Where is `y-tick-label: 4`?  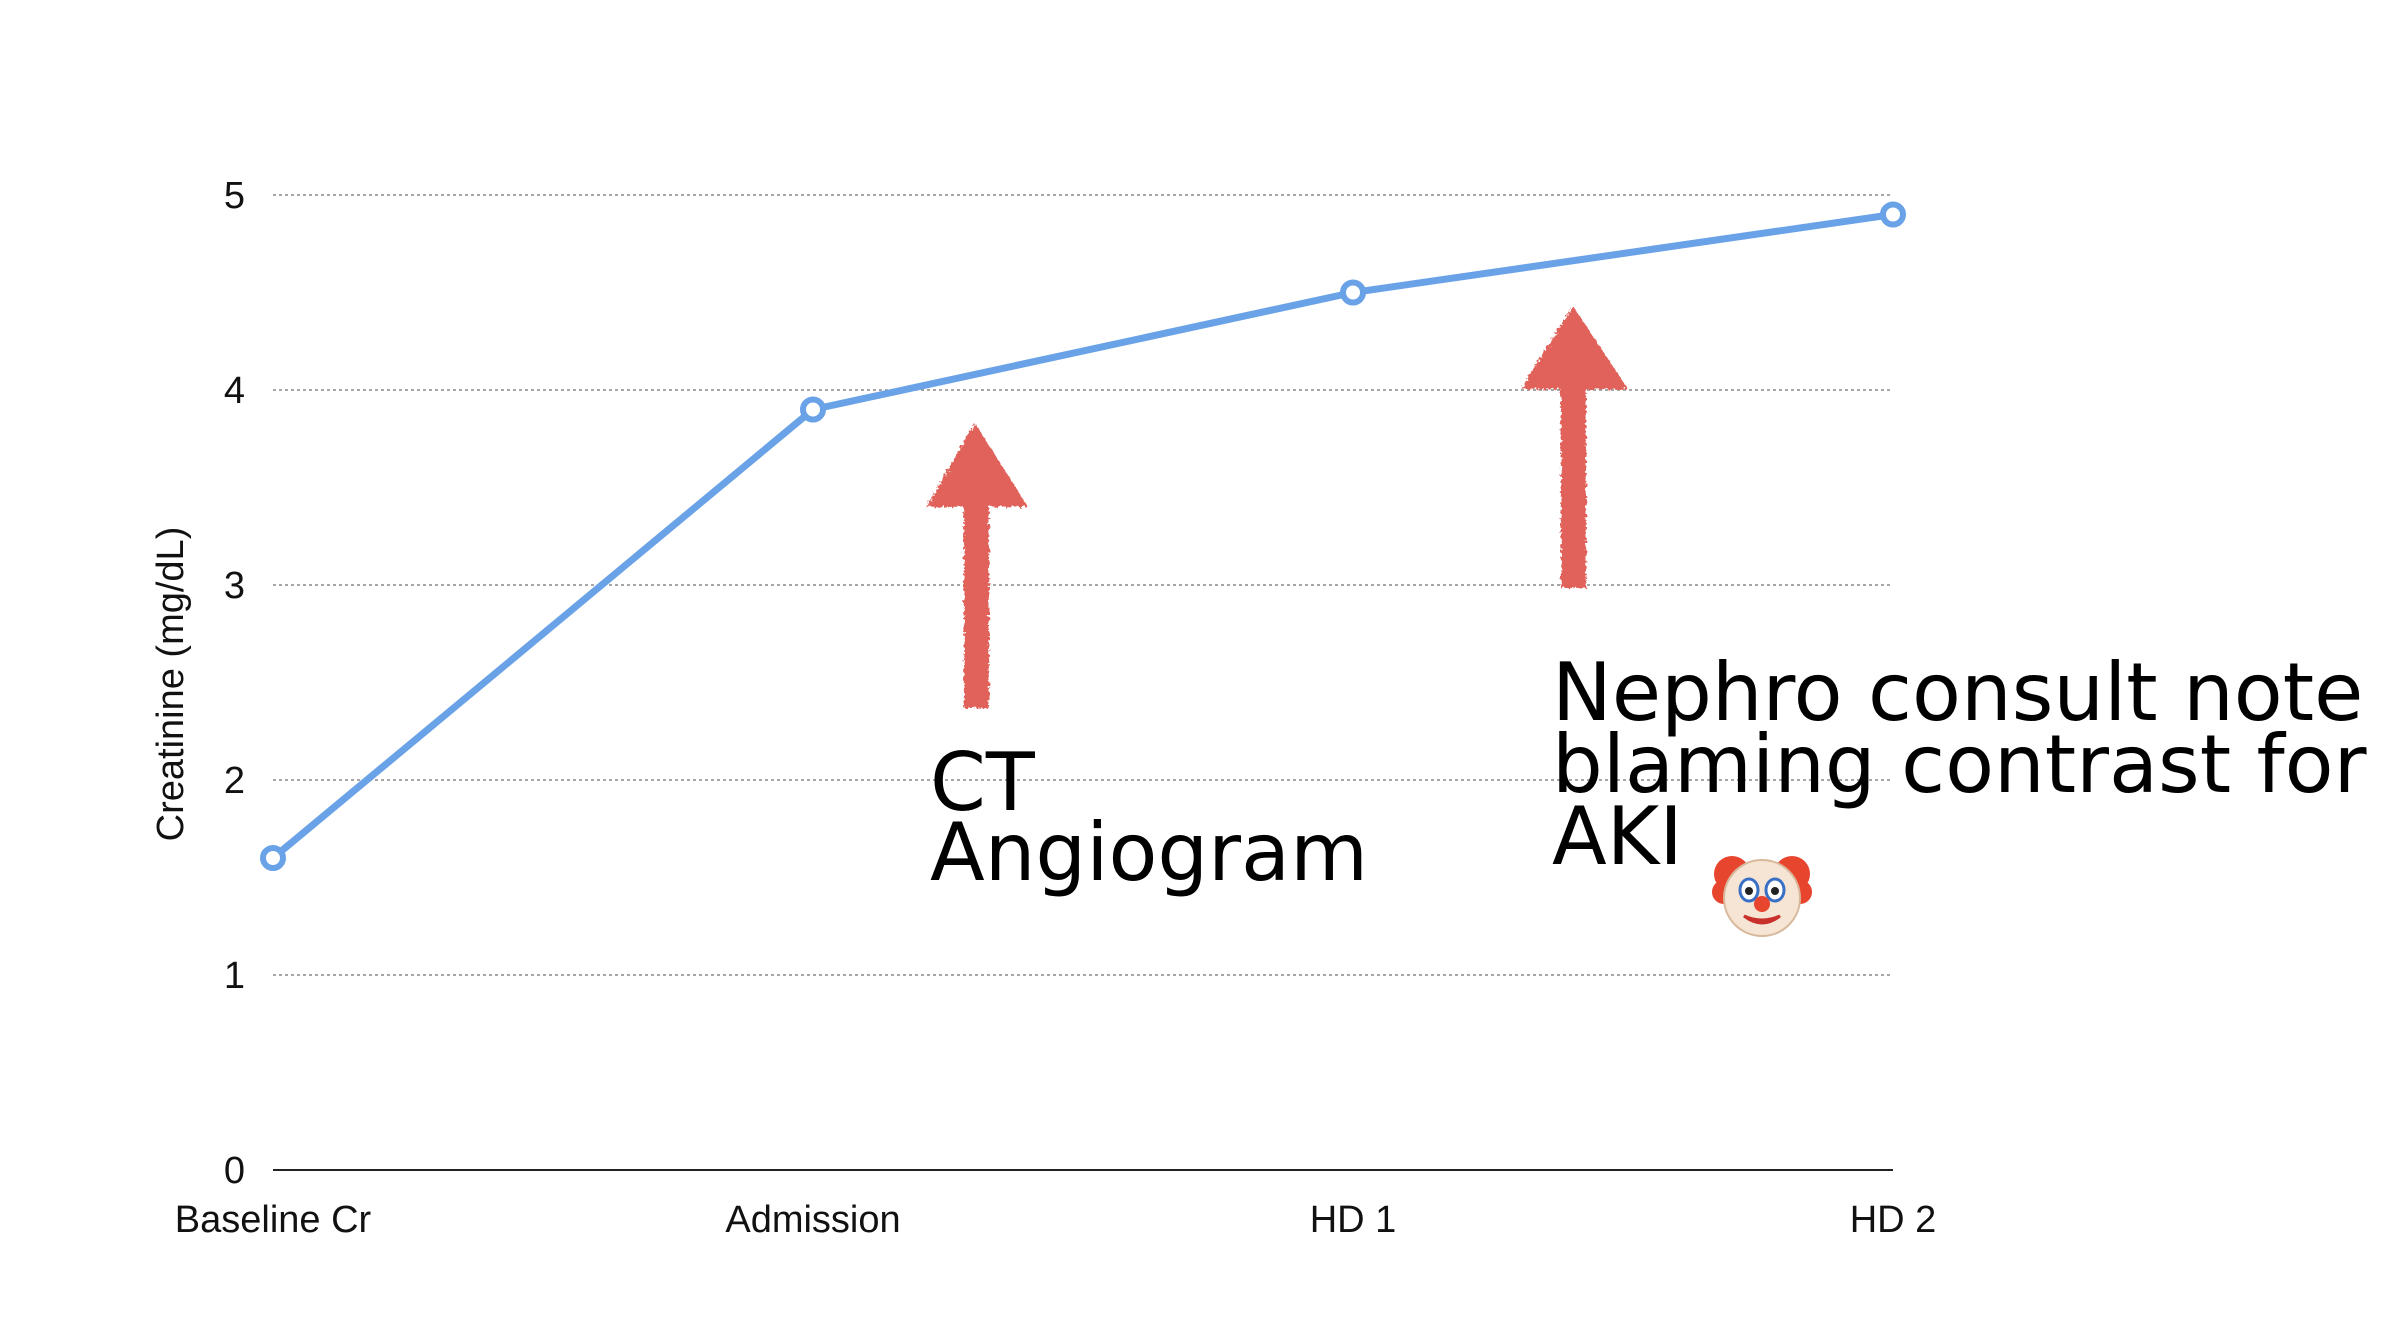 y-tick-label: 4 is located at coordinates (234, 391).